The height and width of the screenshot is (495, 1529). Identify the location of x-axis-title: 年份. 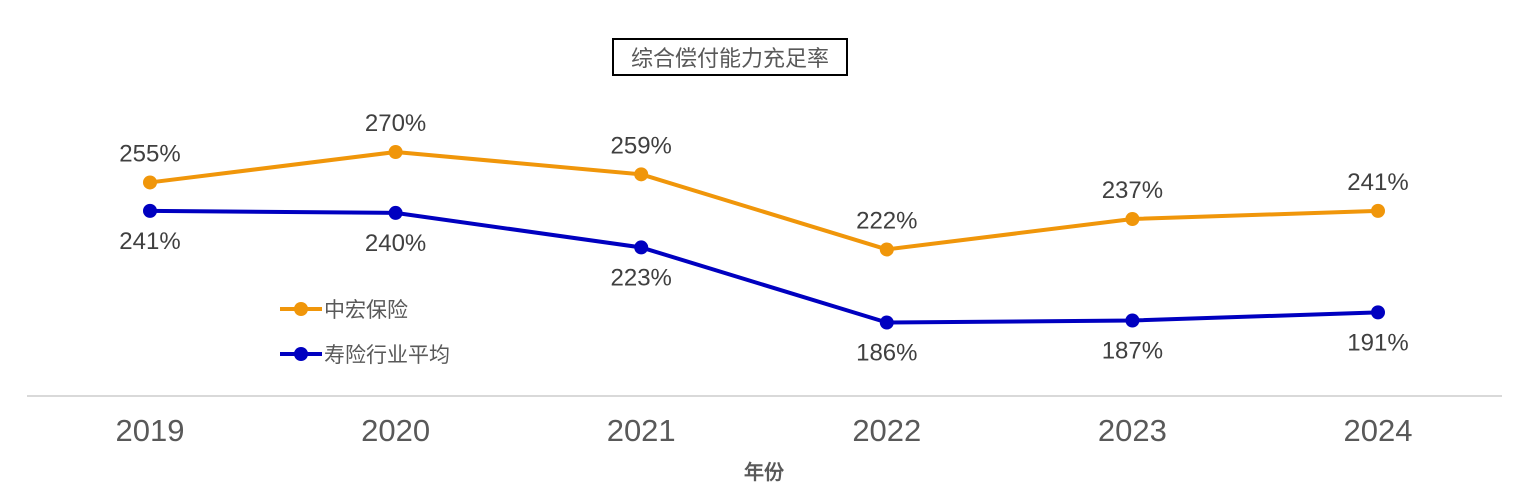
(764, 472).